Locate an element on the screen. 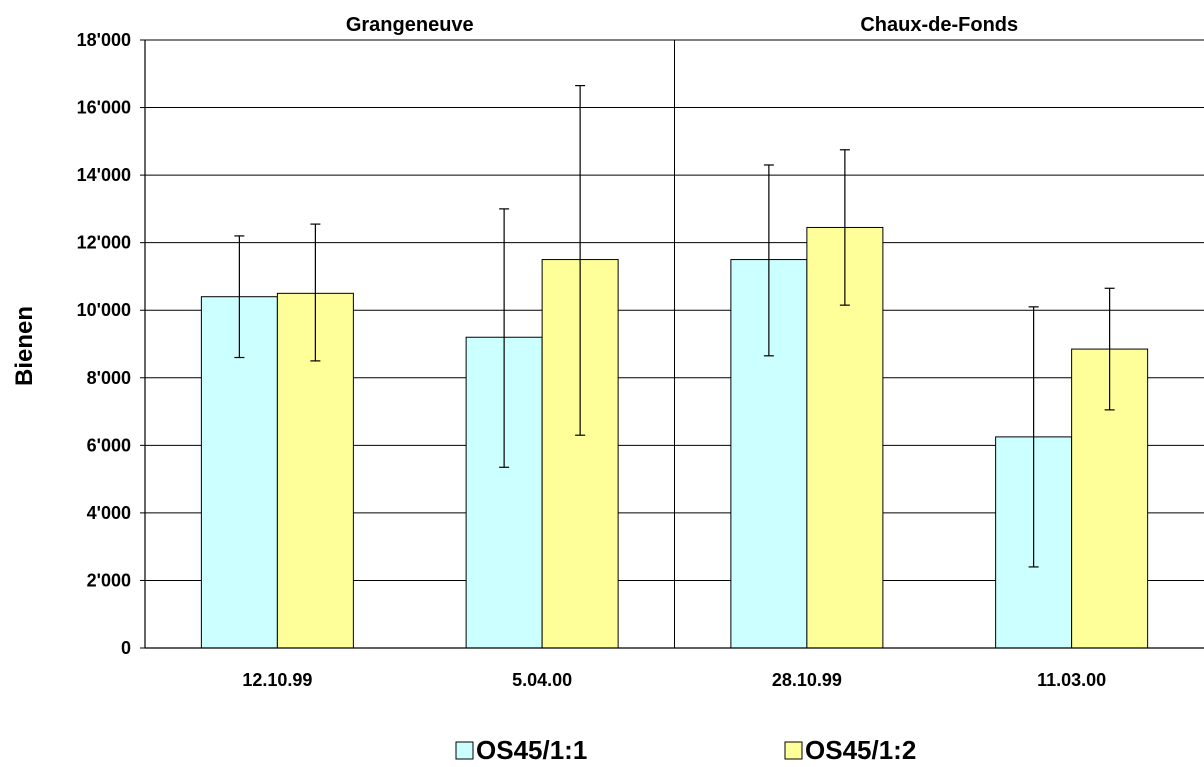 Image resolution: width=1204 pixels, height=767 pixels. y-tick-label: 0 is located at coordinates (126, 648).